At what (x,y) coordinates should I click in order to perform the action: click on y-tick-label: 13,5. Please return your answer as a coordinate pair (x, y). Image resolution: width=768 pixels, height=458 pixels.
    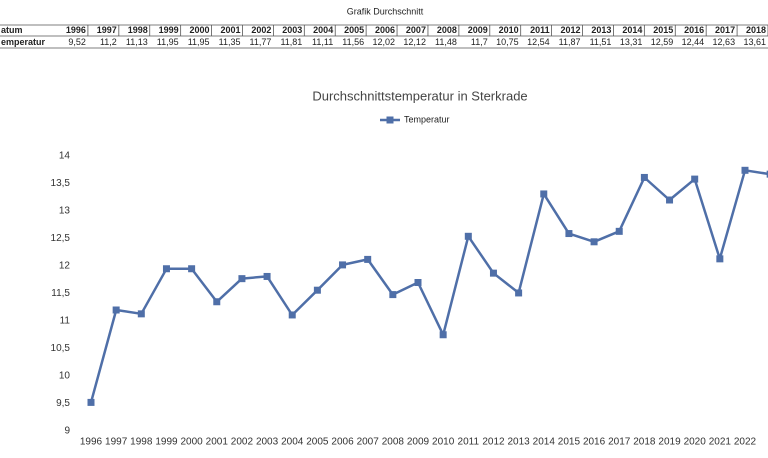
    Looking at the image, I should click on (61, 183).